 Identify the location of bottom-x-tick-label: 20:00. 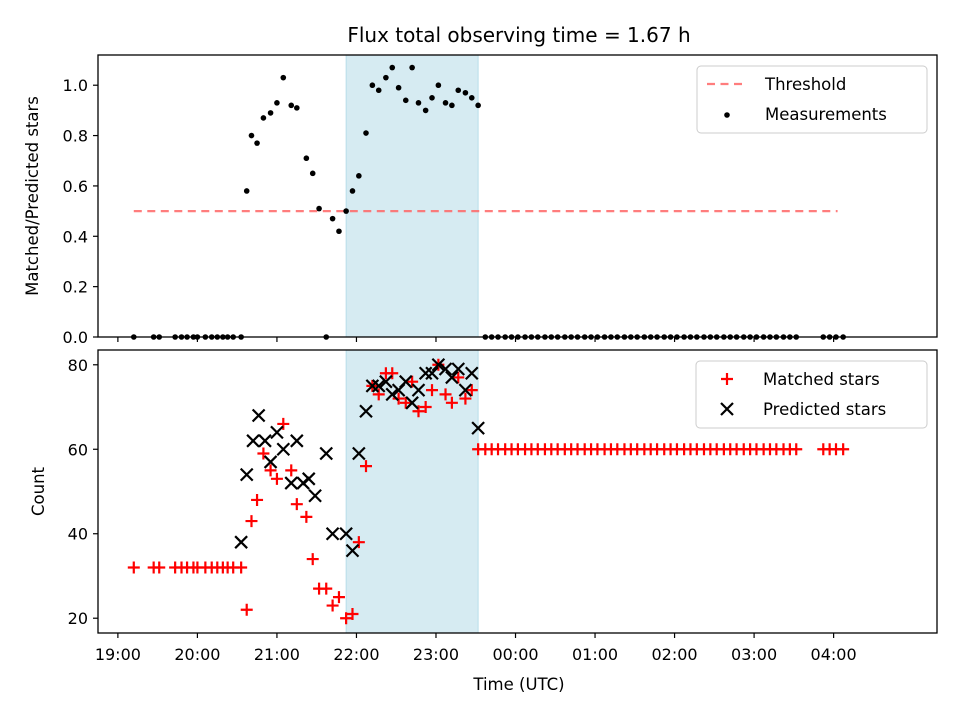
(197, 654).